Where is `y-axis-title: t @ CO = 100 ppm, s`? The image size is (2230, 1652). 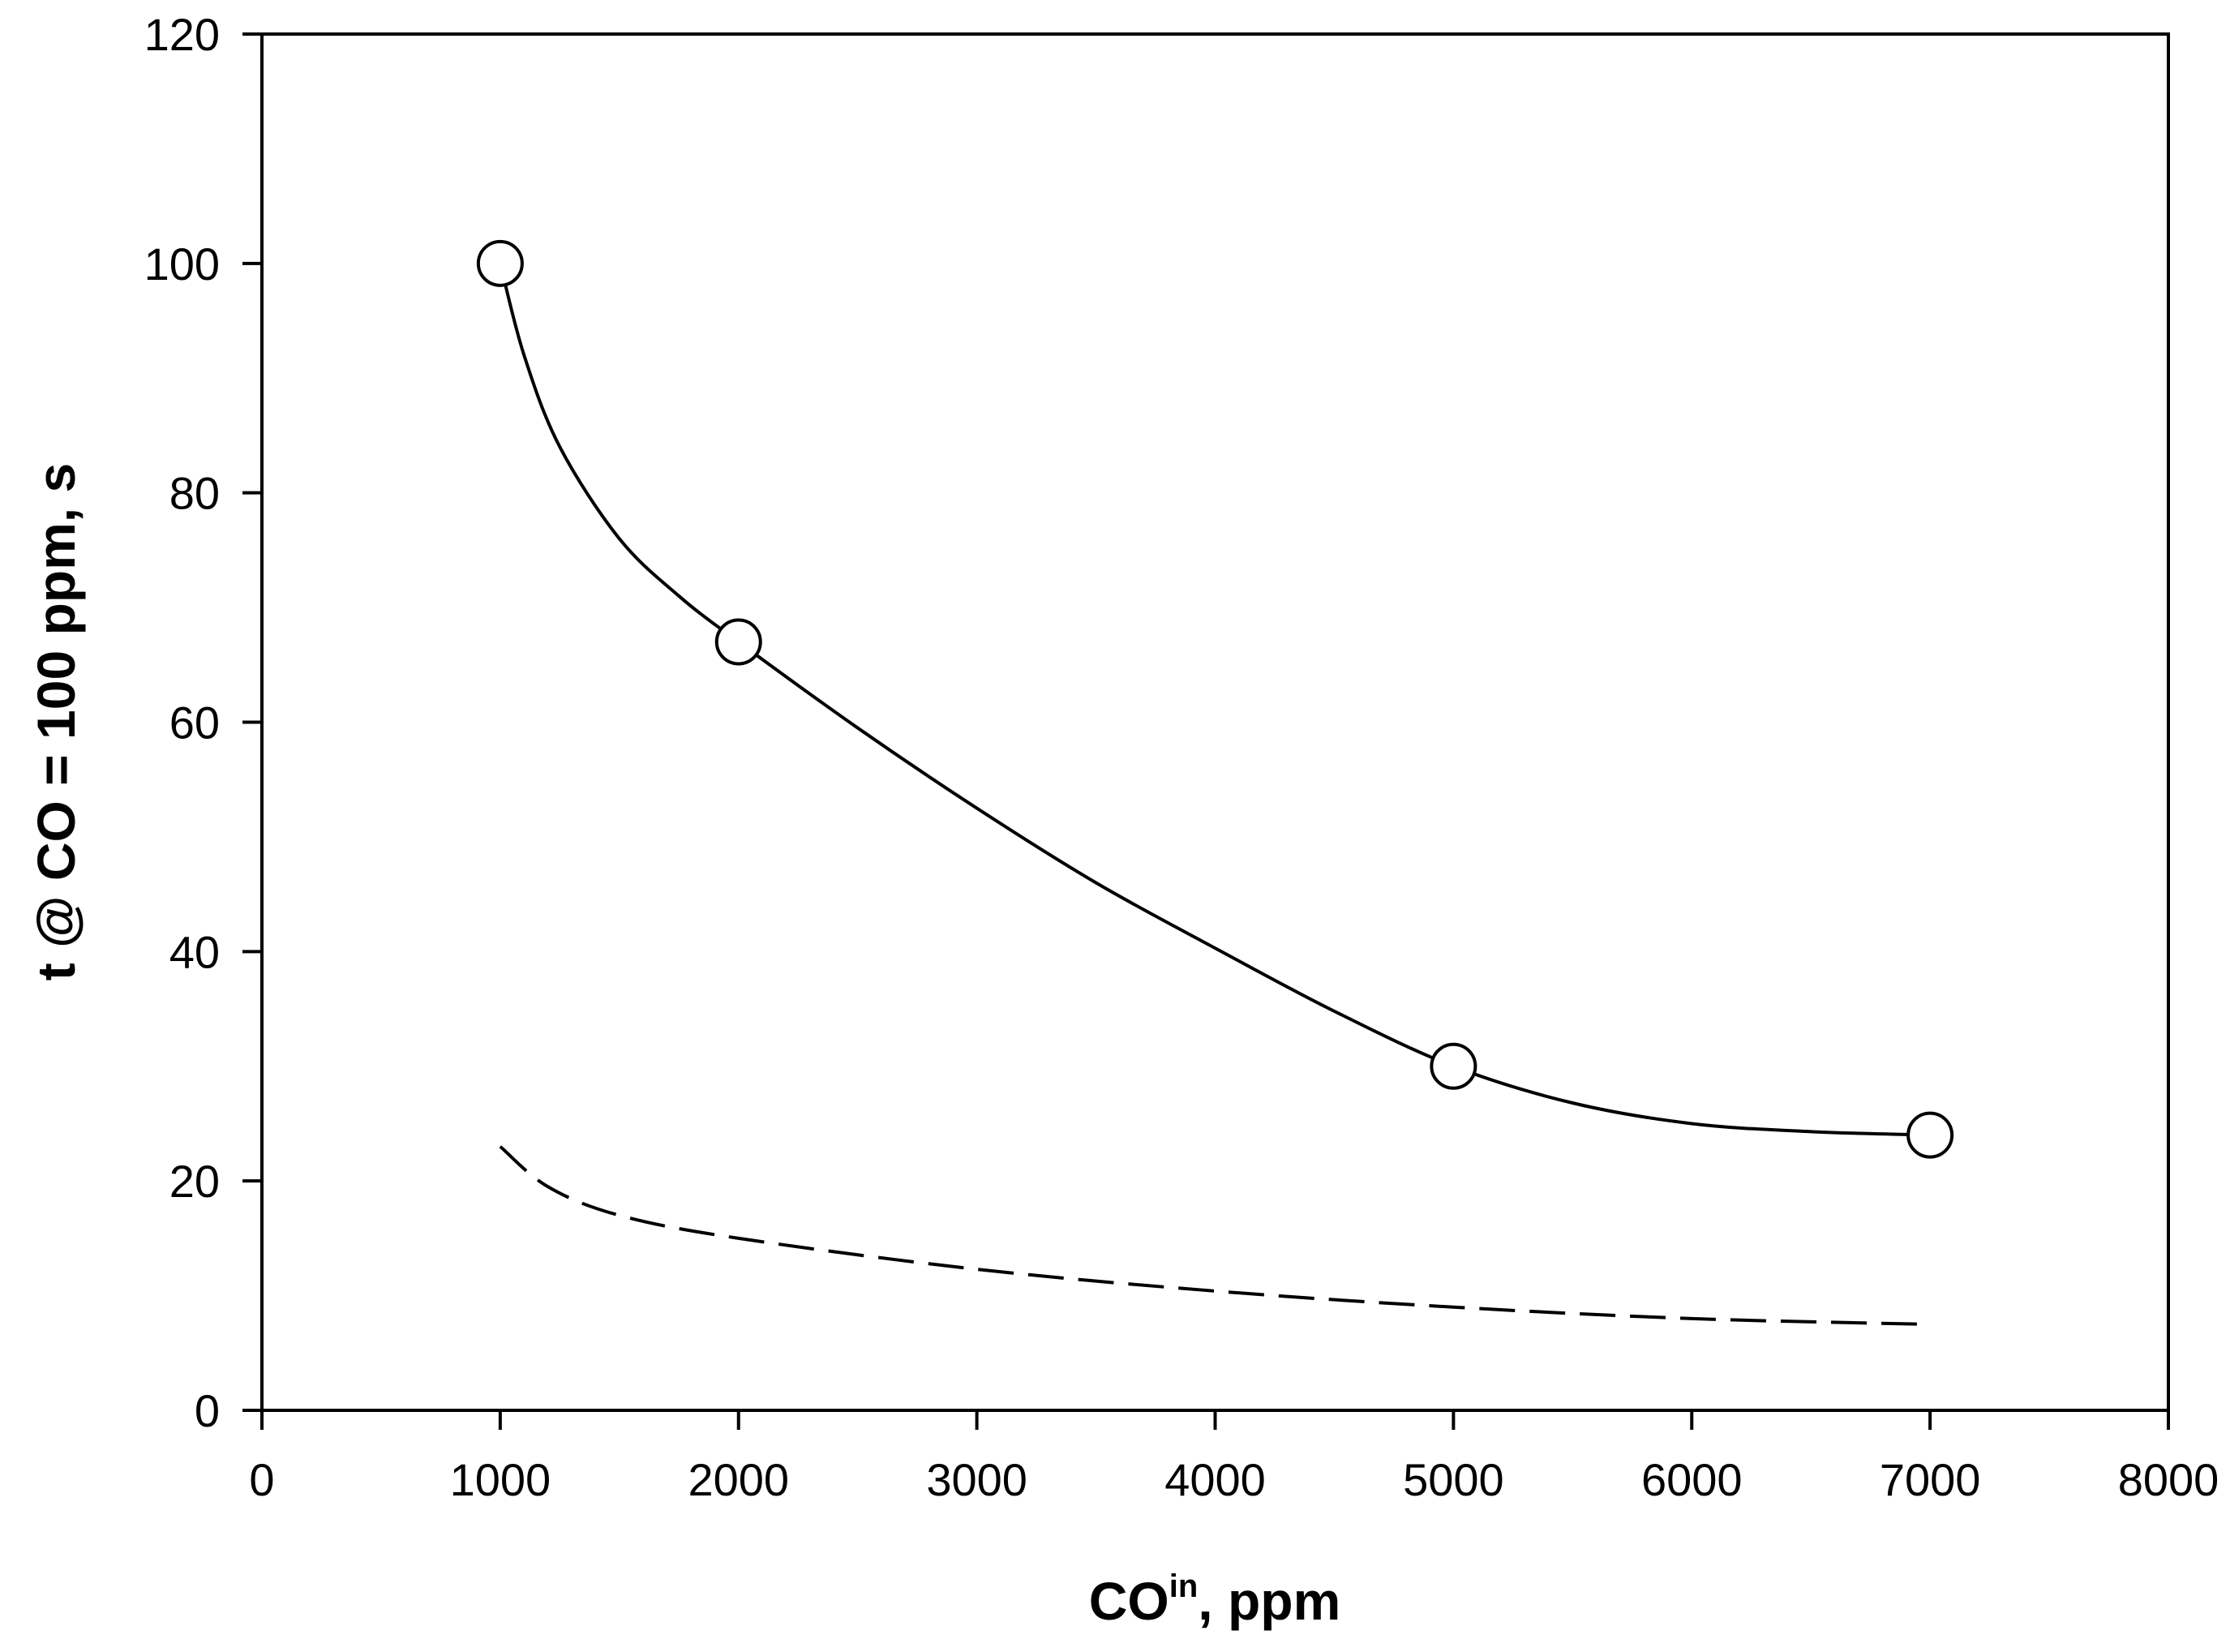 y-axis-title: t @ CO = 100 ppm, s is located at coordinates (56, 721).